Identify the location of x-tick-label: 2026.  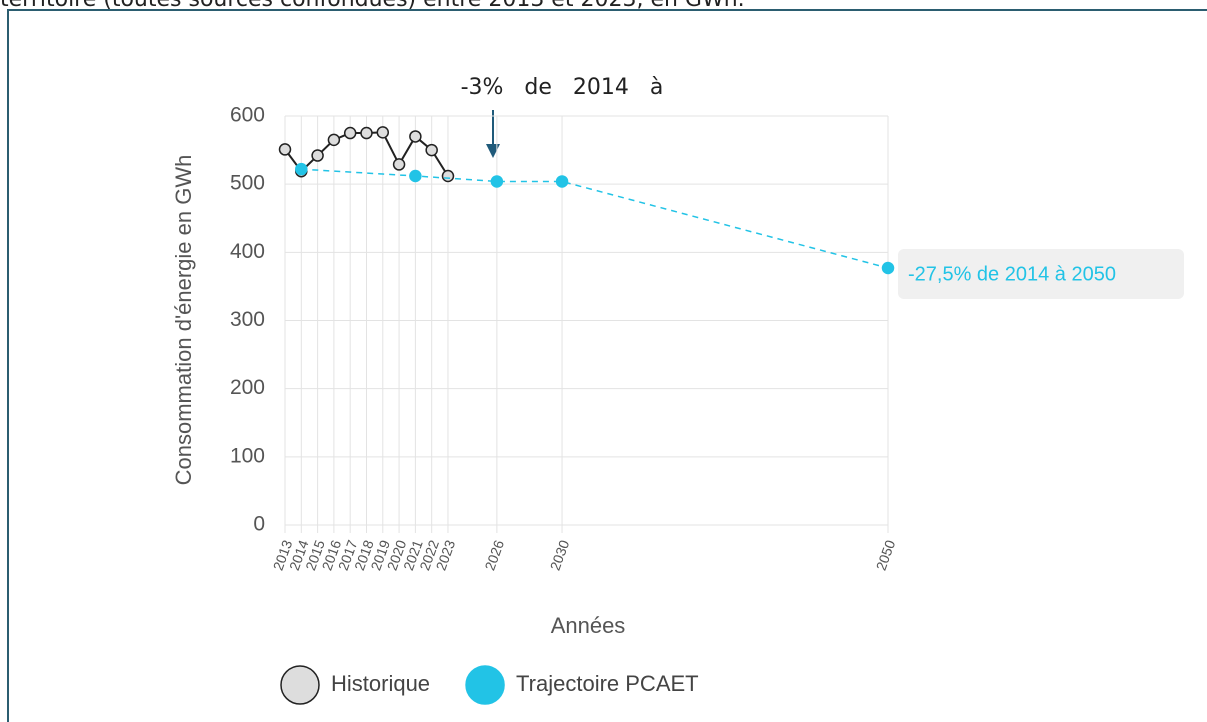
(494, 555).